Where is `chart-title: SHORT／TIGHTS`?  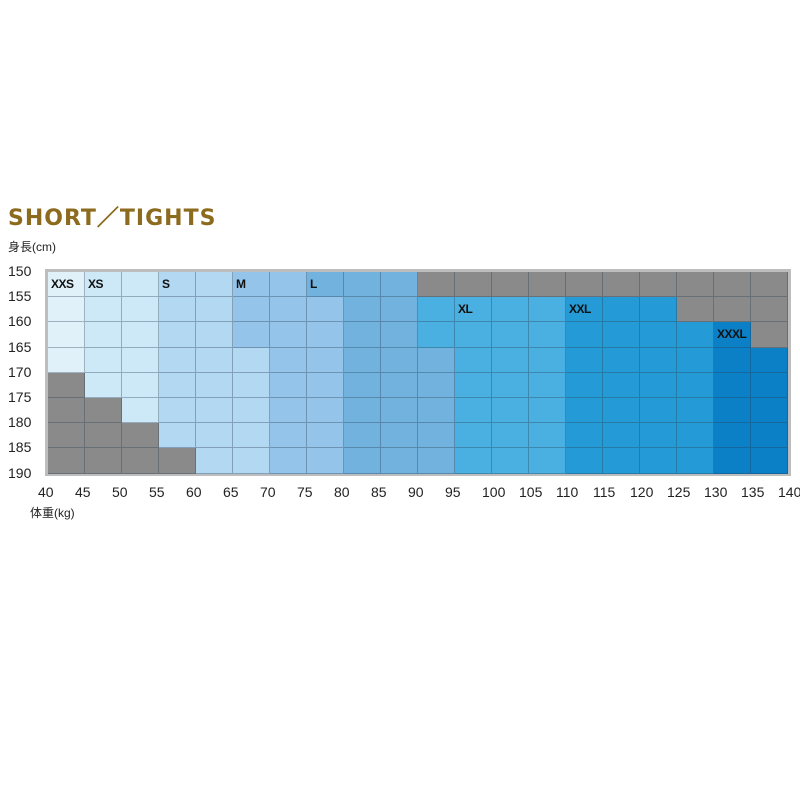 chart-title: SHORT／TIGHTS is located at coordinates (112, 218).